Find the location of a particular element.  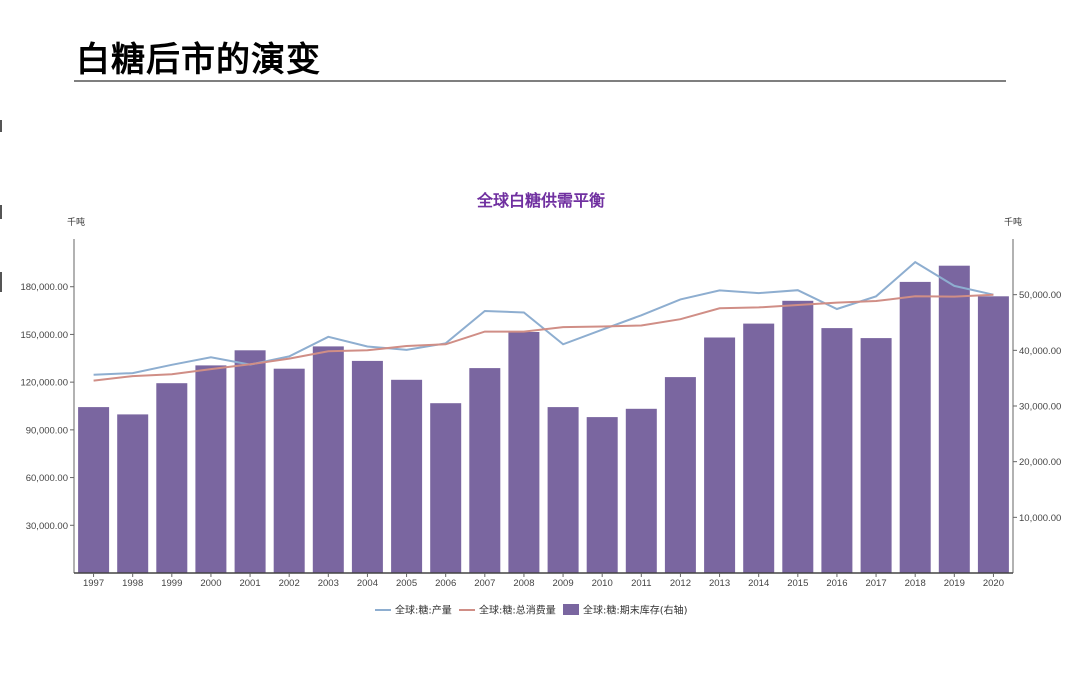

bar-stocks-2014 is located at coordinates (759, 448).